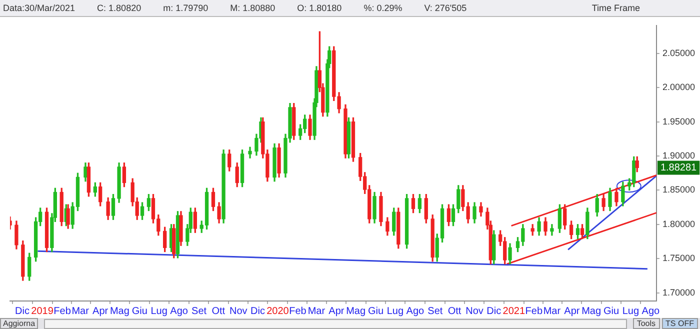 This screenshot has height=329, width=700. What do you see at coordinates (679, 121) in the screenshot?
I see `y-tick-label: 1.95000` at bounding box center [679, 121].